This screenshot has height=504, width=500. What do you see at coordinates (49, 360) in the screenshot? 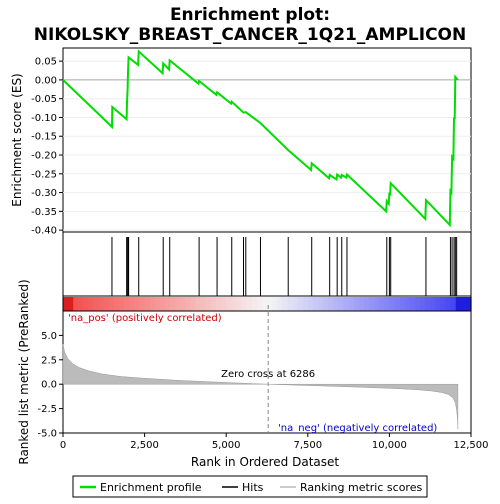
I see `metric-y-tick-label: 2.5` at bounding box center [49, 360].